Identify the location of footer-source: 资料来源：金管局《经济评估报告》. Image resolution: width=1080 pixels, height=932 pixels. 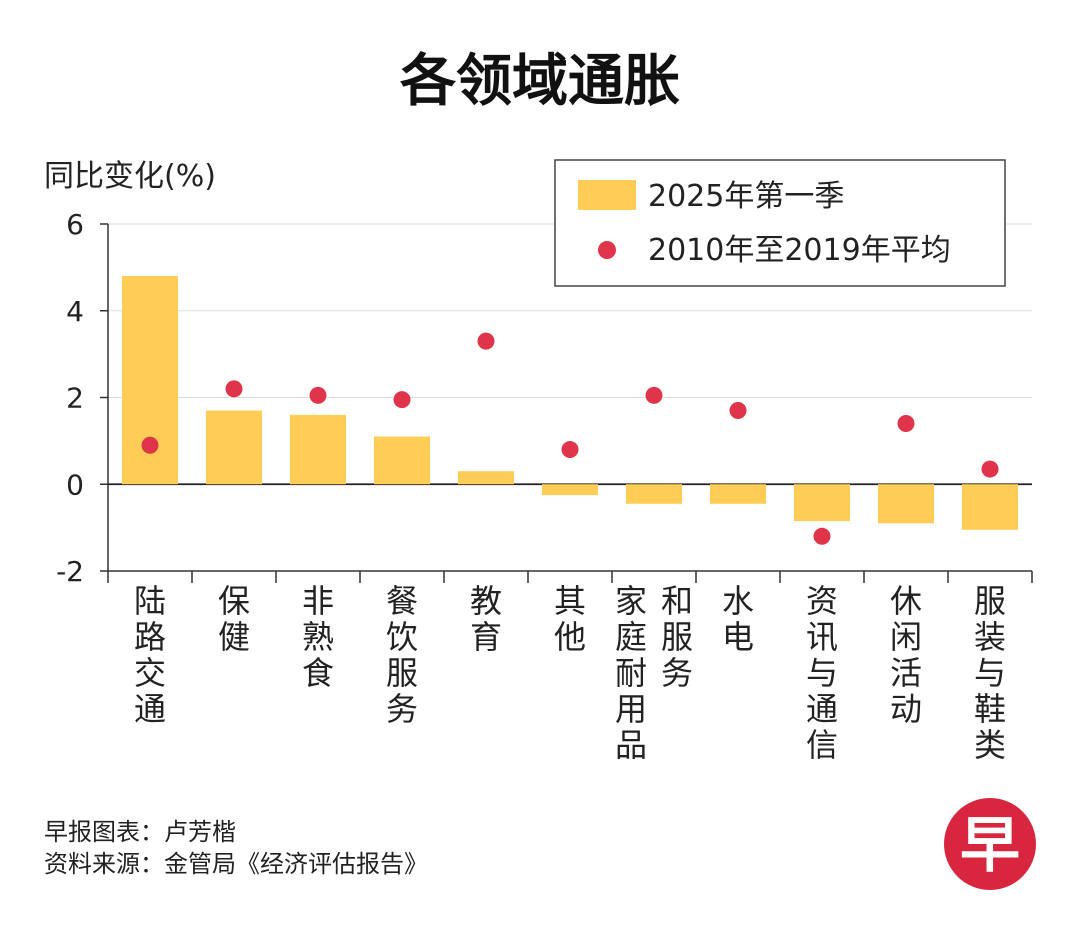
(236, 864).